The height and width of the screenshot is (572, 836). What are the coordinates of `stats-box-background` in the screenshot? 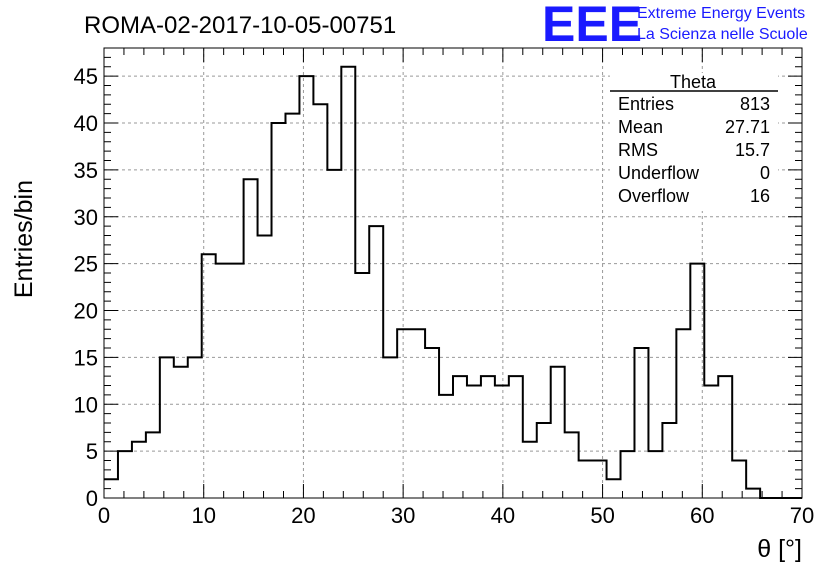 It's located at (694, 142).